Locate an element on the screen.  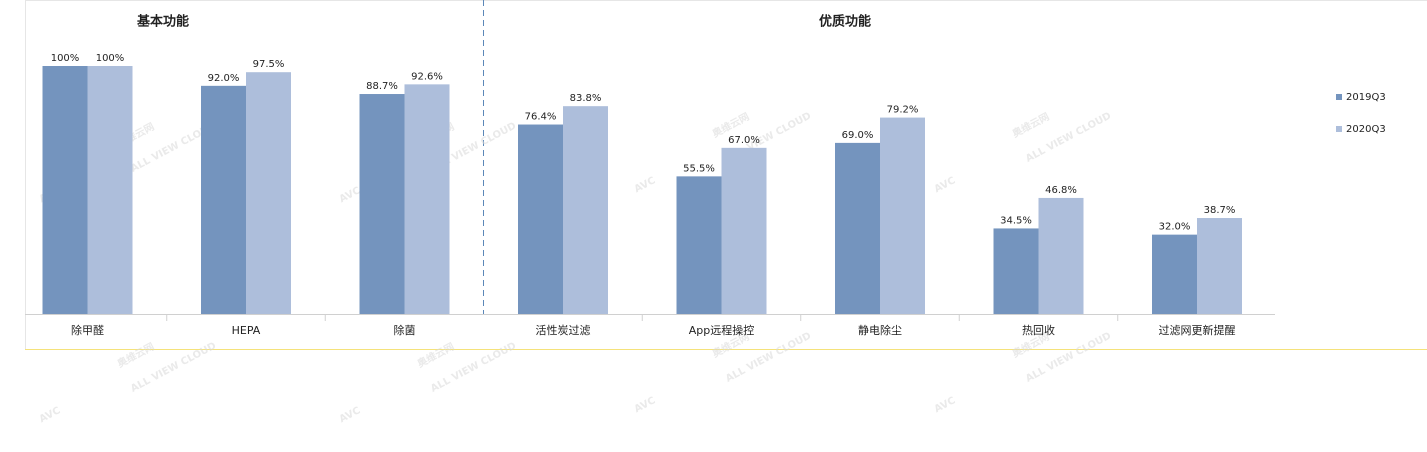
x-tick-label: 热回收 is located at coordinates (1038, 330).